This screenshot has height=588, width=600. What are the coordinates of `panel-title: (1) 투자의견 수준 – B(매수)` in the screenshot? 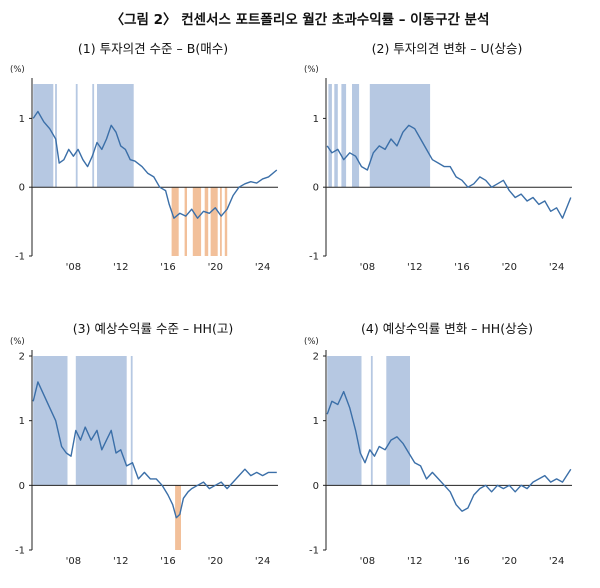 It's located at (153, 48).